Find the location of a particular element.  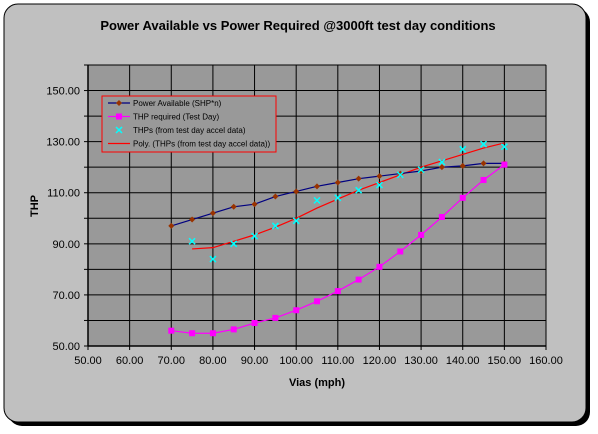

x-tick-label: 110.00 is located at coordinates (337, 361).